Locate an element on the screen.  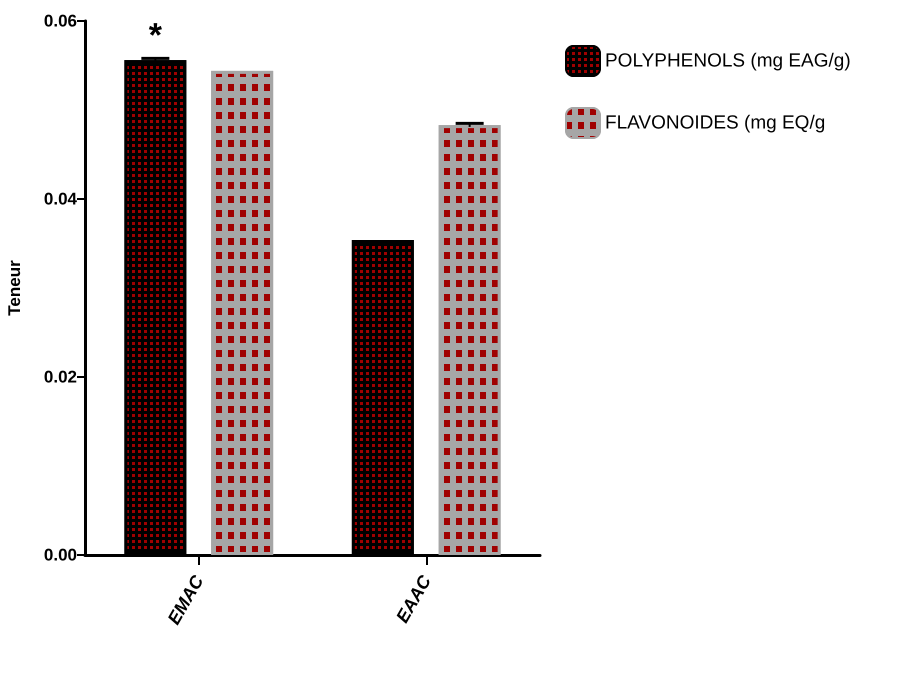
annotation: * is located at coordinates (155, 35).